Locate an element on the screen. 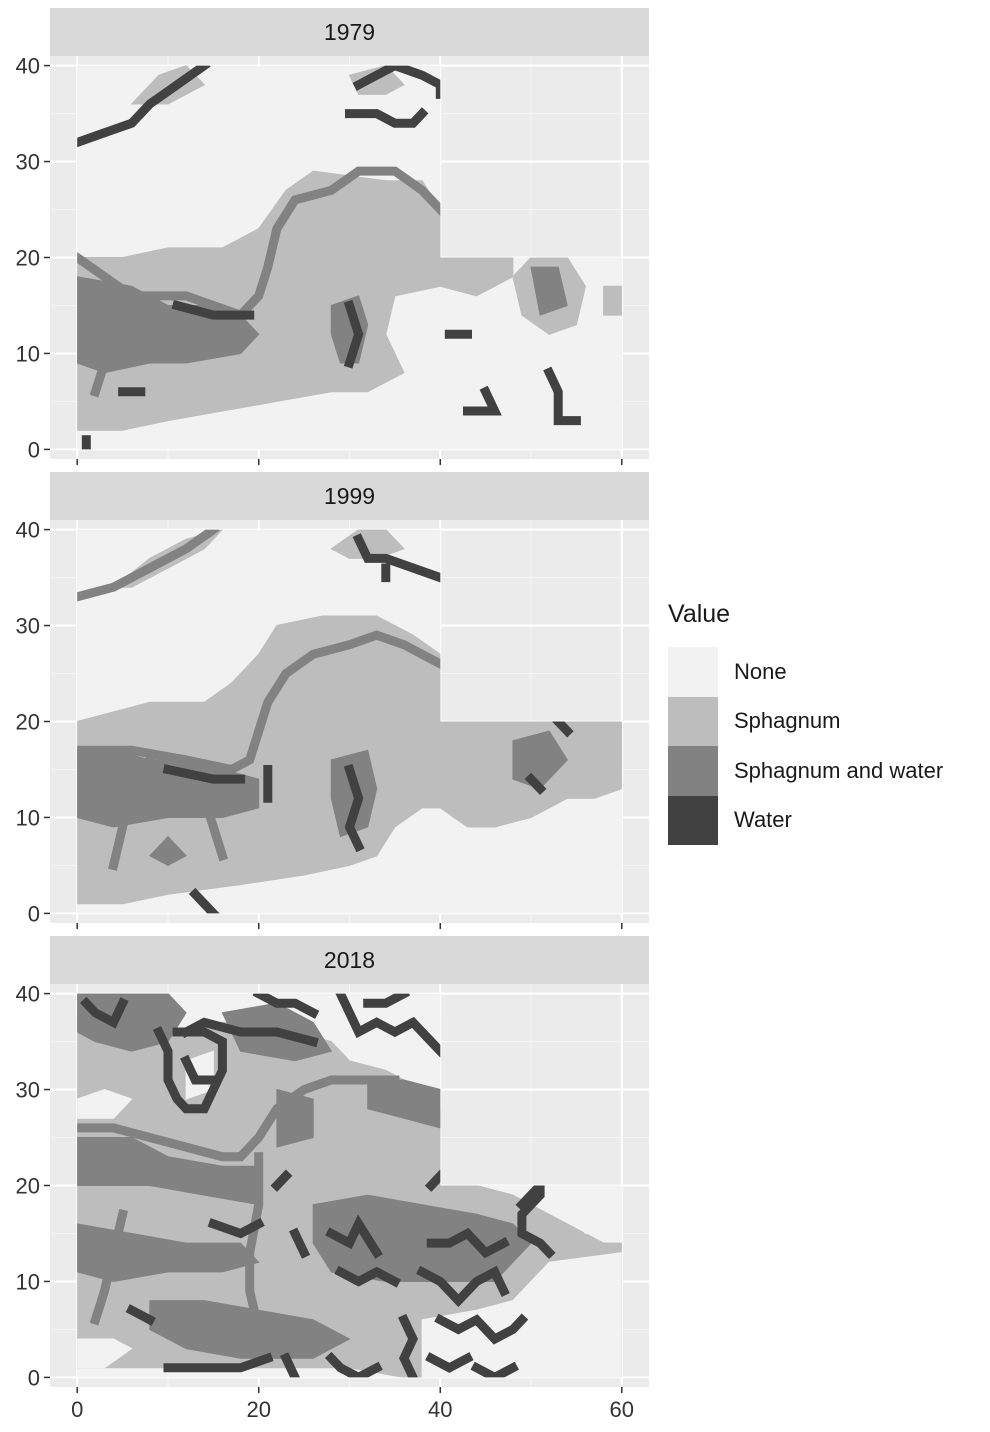 The height and width of the screenshot is (1432, 990). x-tick-label: 60 is located at coordinates (622, 1409).